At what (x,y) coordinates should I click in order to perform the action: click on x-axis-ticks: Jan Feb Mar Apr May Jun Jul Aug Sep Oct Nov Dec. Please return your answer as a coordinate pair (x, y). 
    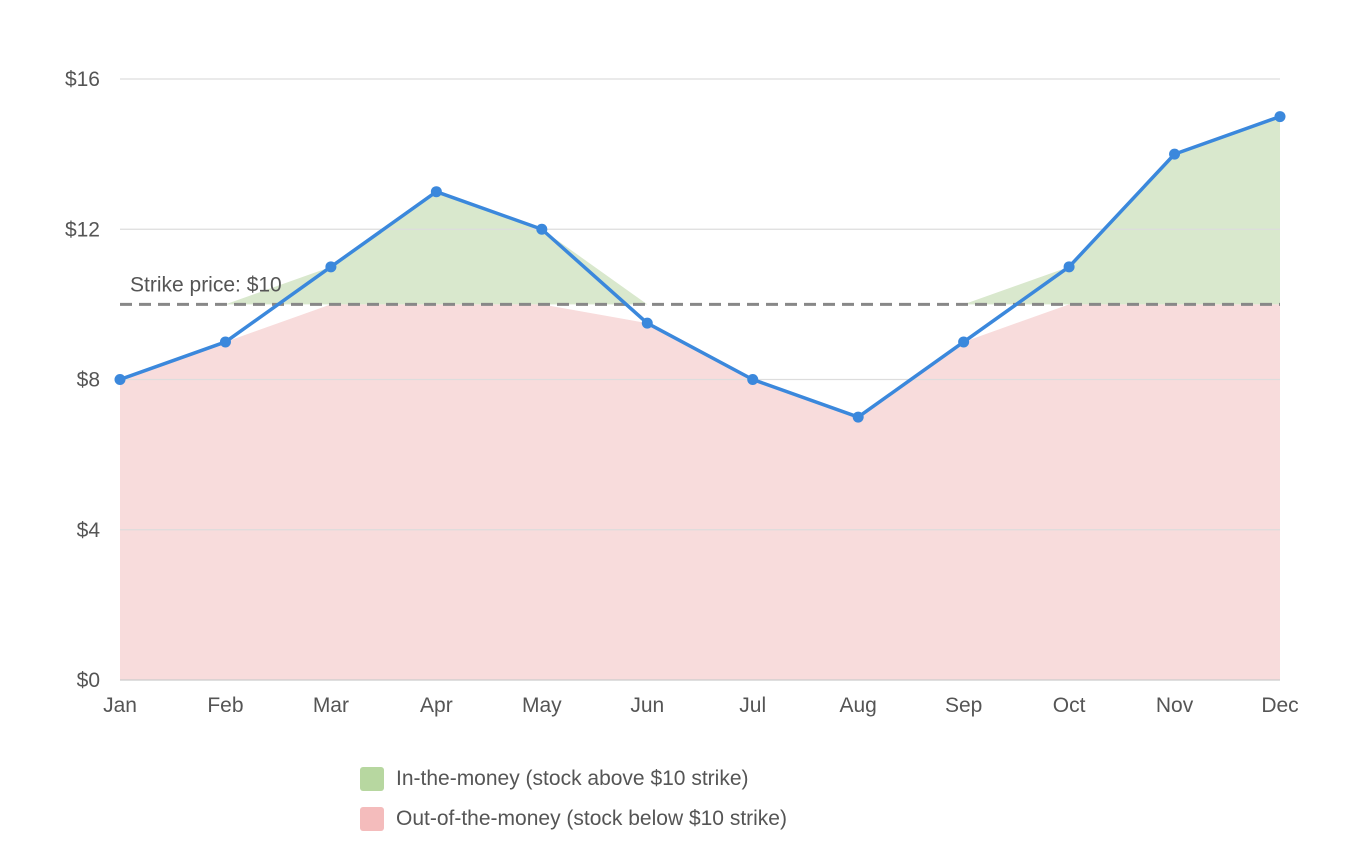
    Looking at the image, I should click on (701, 705).